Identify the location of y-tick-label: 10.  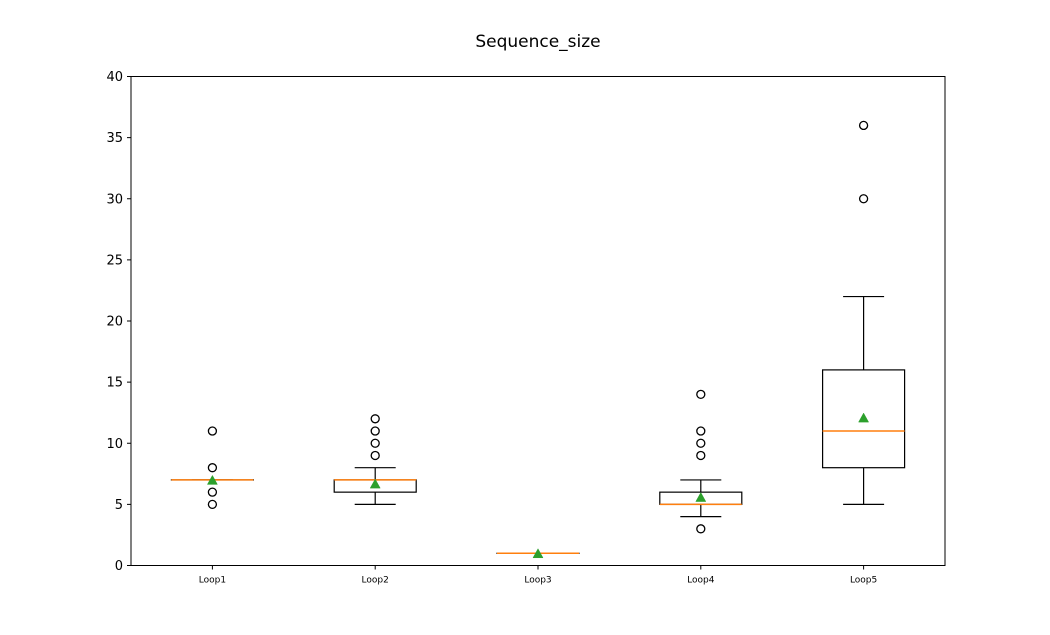
(114, 444).